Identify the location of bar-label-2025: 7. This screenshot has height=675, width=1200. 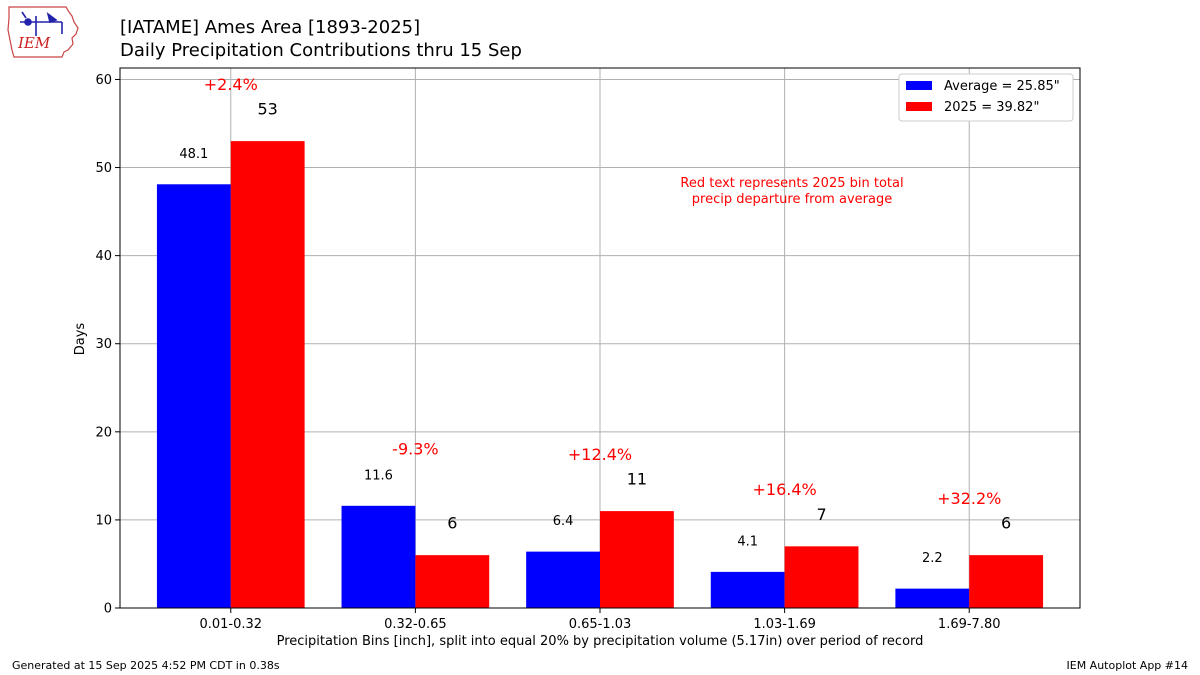
(821, 514).